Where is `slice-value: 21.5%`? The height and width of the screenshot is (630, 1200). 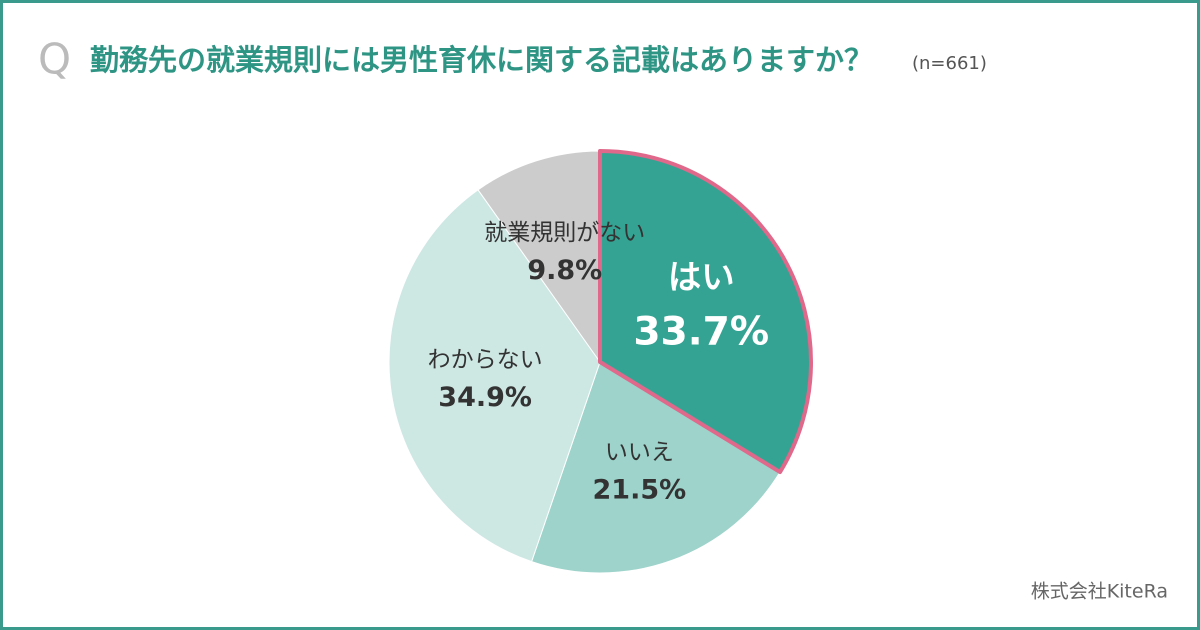
slice-value: 21.5% is located at coordinates (640, 490).